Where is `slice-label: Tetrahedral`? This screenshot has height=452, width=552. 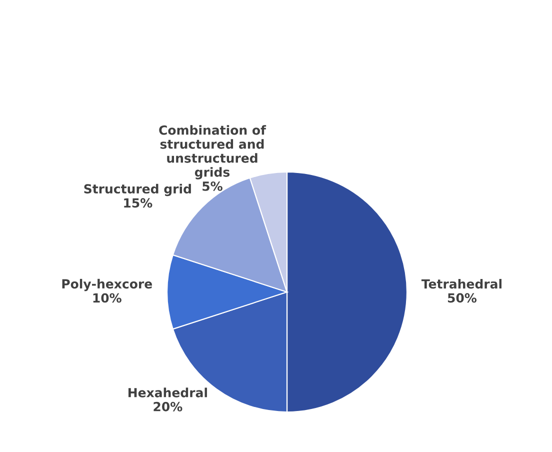 slice-label: Tetrahedral is located at coordinates (461, 283).